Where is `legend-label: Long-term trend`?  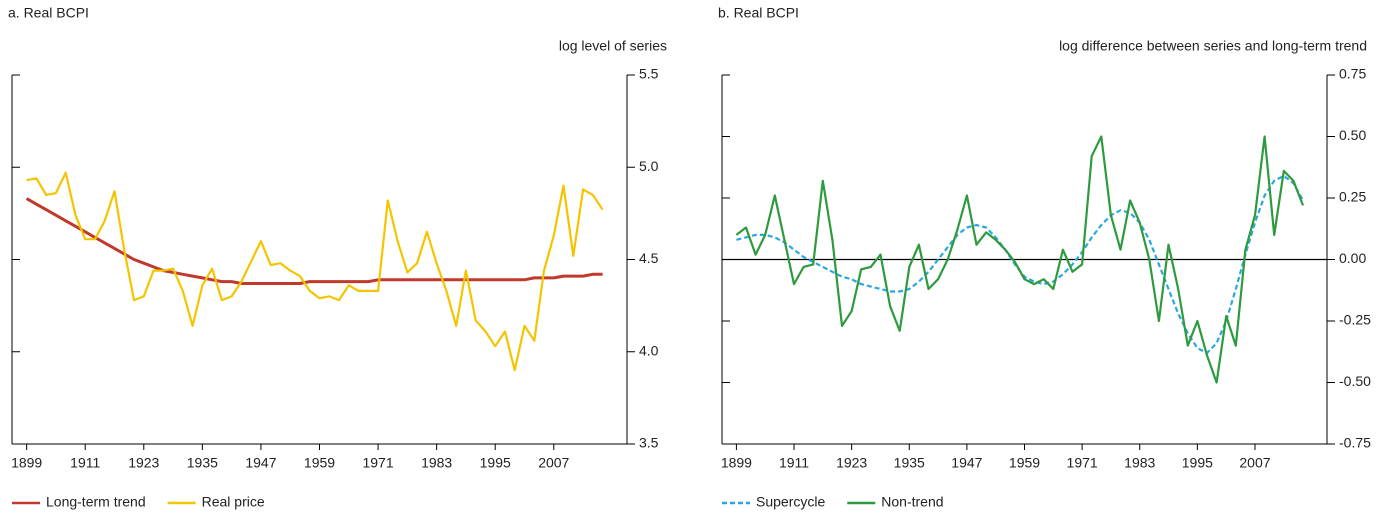 legend-label: Long-term trend is located at coordinates (96, 502).